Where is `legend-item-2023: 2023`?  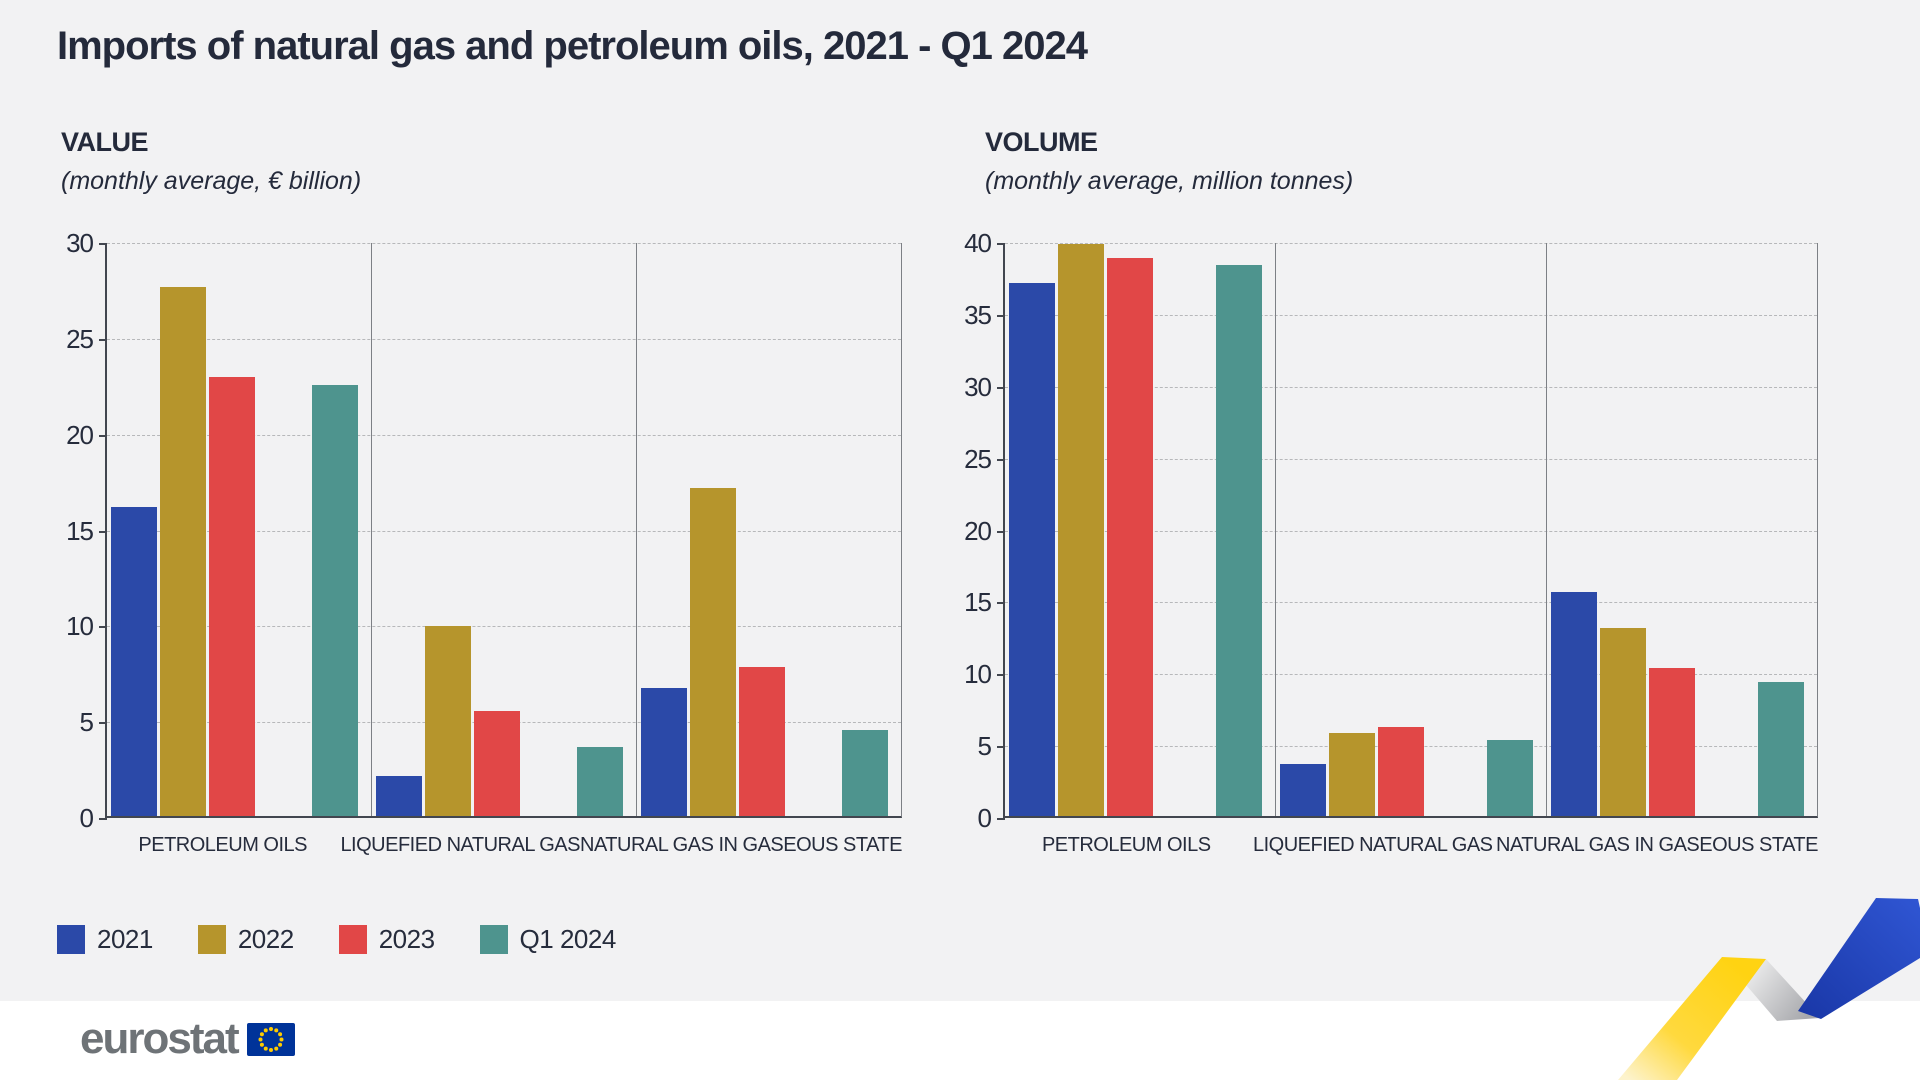 legend-item-2023: 2023 is located at coordinates (386, 939).